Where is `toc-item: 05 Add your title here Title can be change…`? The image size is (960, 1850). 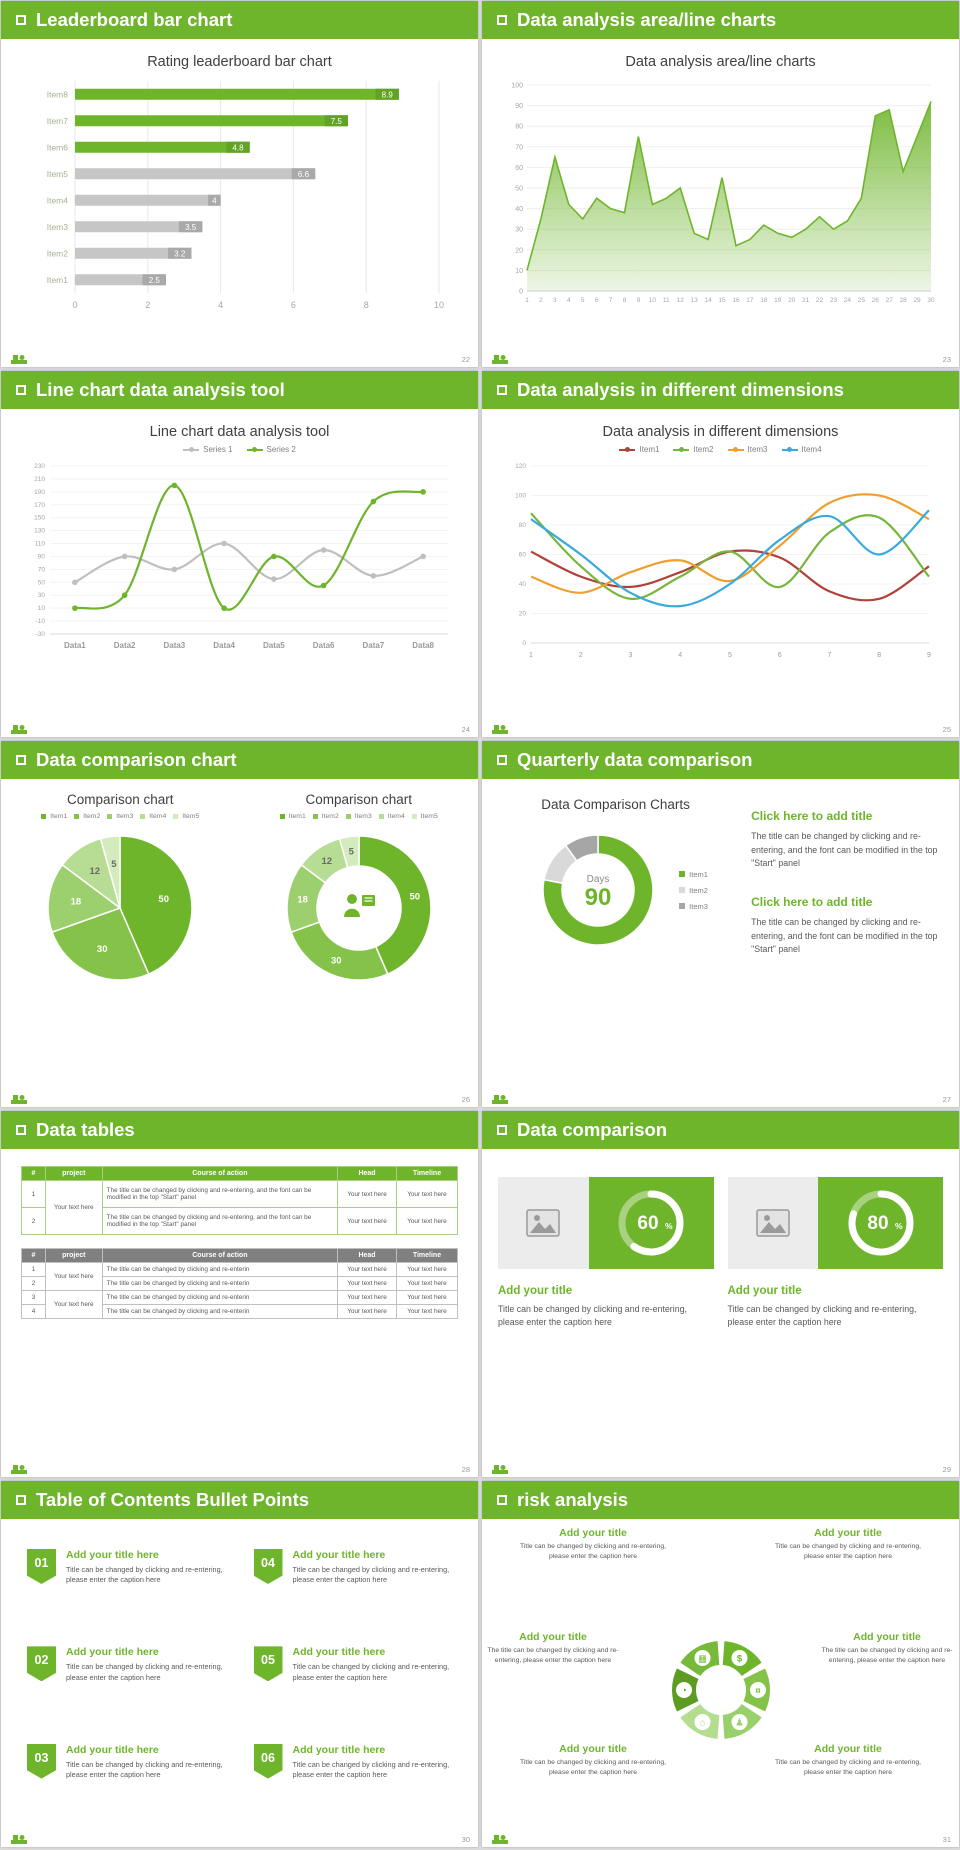 toc-item: 05 Add your title here Title can be change… is located at coordinates (353, 1687).